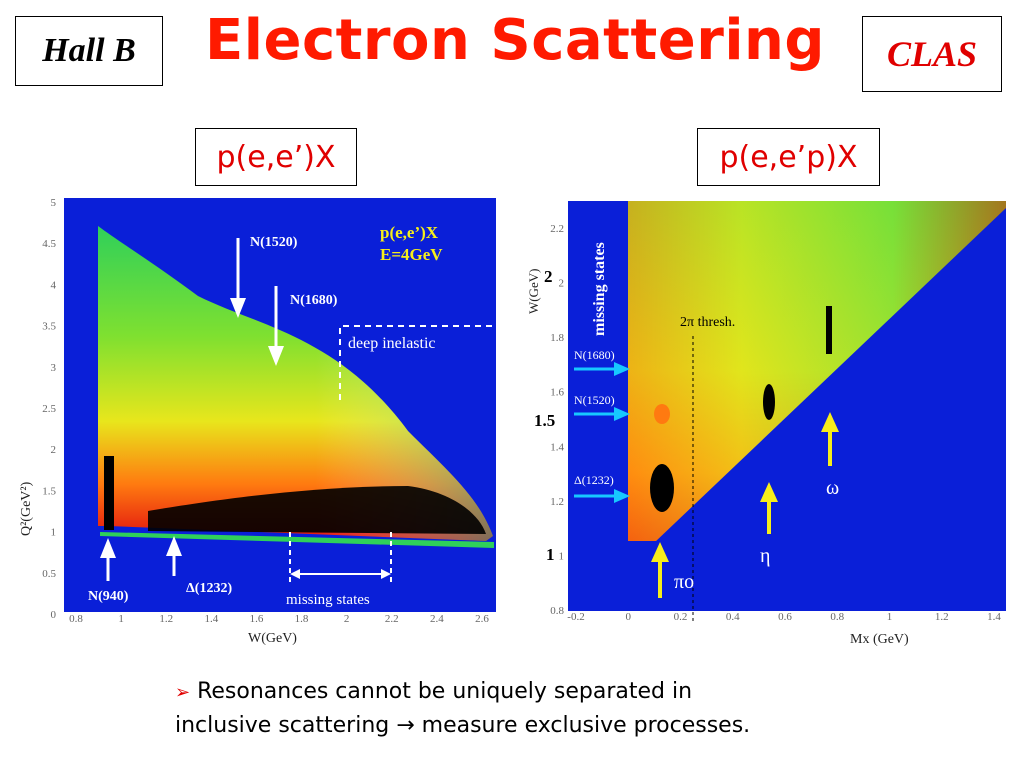  What do you see at coordinates (788, 157) in the screenshot?
I see `right-reaction-label: p(e,e’p)X` at bounding box center [788, 157].